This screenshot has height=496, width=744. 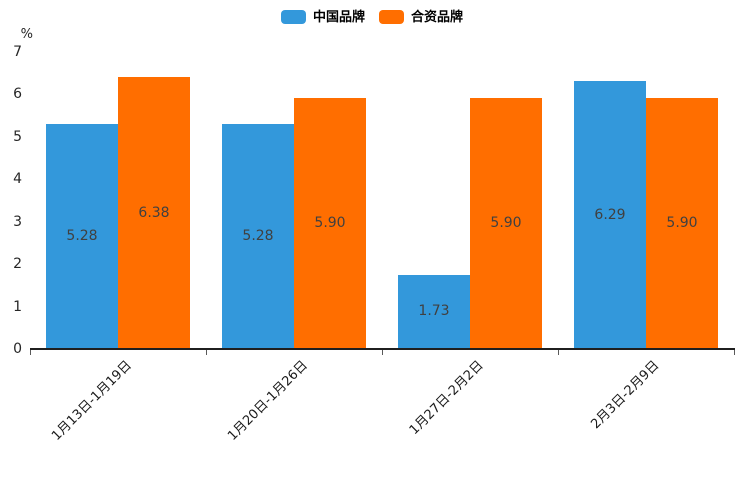 What do you see at coordinates (17, 179) in the screenshot?
I see `y-tick-label: 4` at bounding box center [17, 179].